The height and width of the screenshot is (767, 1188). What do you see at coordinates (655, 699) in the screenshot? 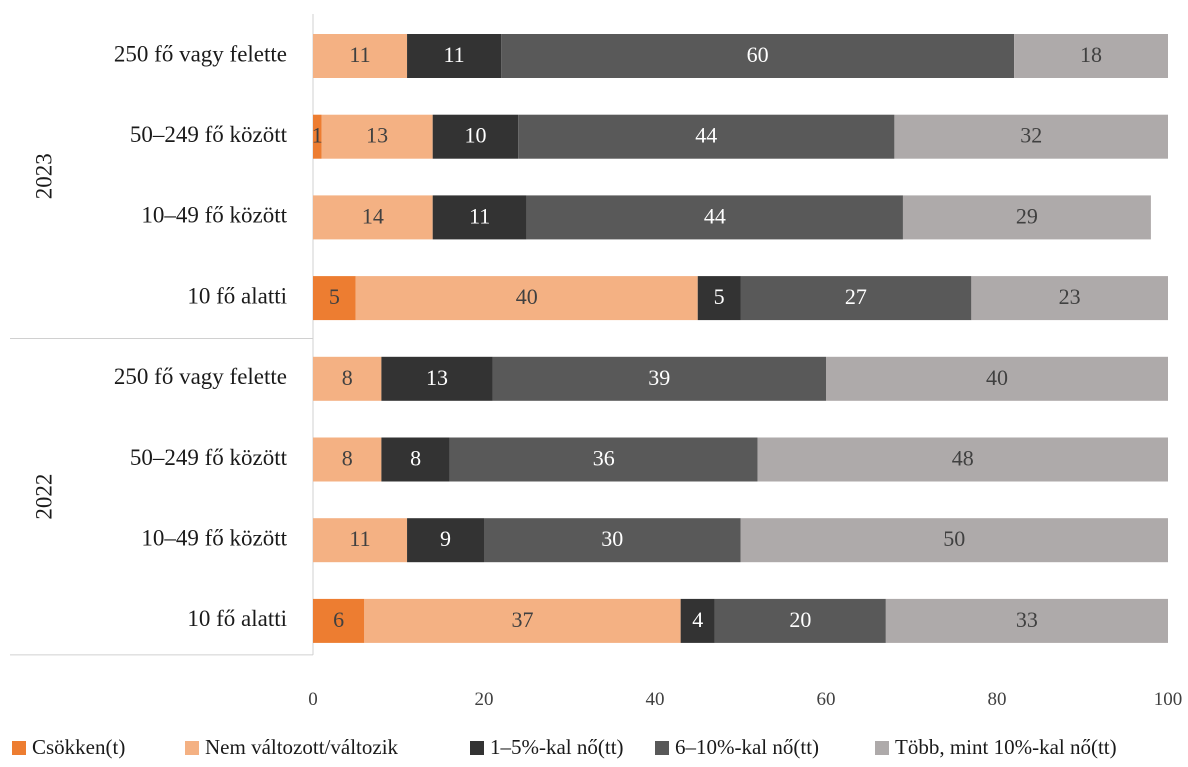
I see `x-tick-label: 40` at bounding box center [655, 699].